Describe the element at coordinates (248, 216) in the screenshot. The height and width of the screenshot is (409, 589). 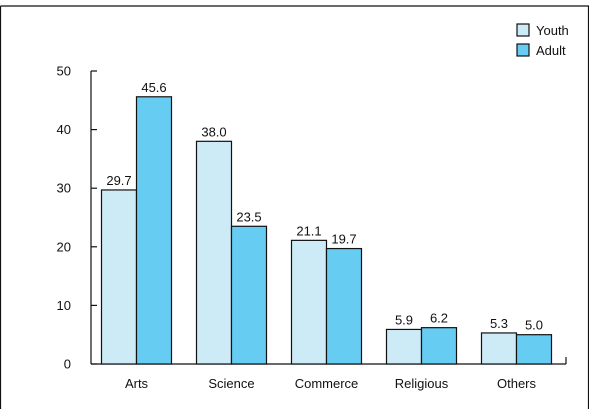
I see `data-label-adult-science: 23.5` at that location.